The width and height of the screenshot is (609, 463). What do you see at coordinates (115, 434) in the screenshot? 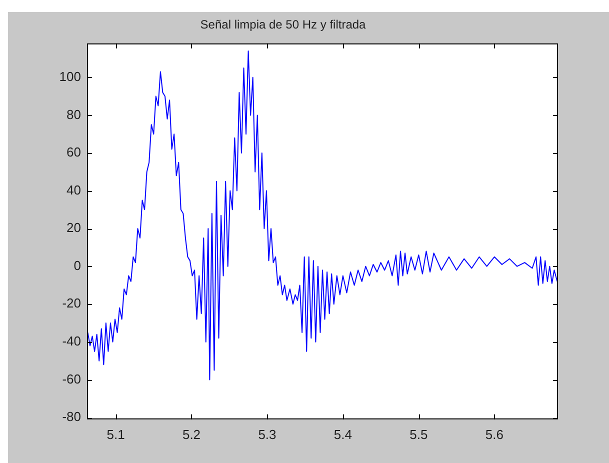
I see `x-tick-label: 5.1` at bounding box center [115, 434].